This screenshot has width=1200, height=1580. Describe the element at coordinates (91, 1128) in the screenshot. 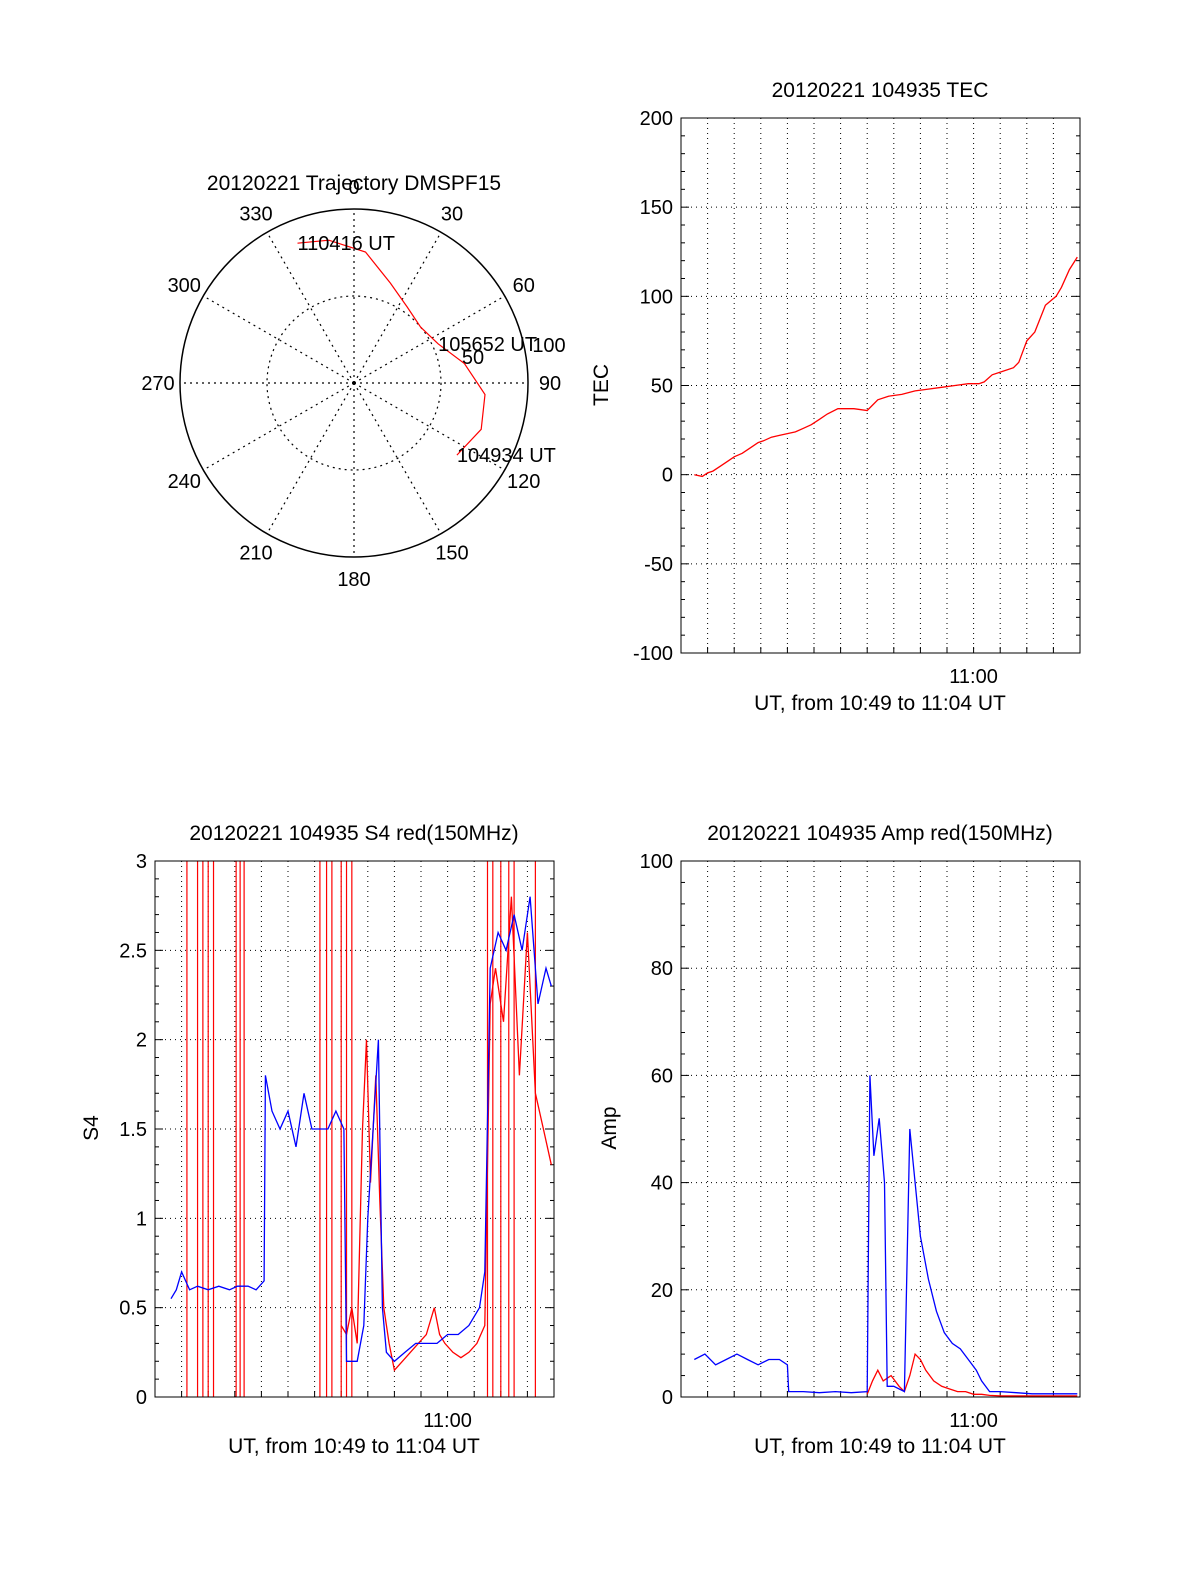

I see `s4-ylabel: S4` at that location.